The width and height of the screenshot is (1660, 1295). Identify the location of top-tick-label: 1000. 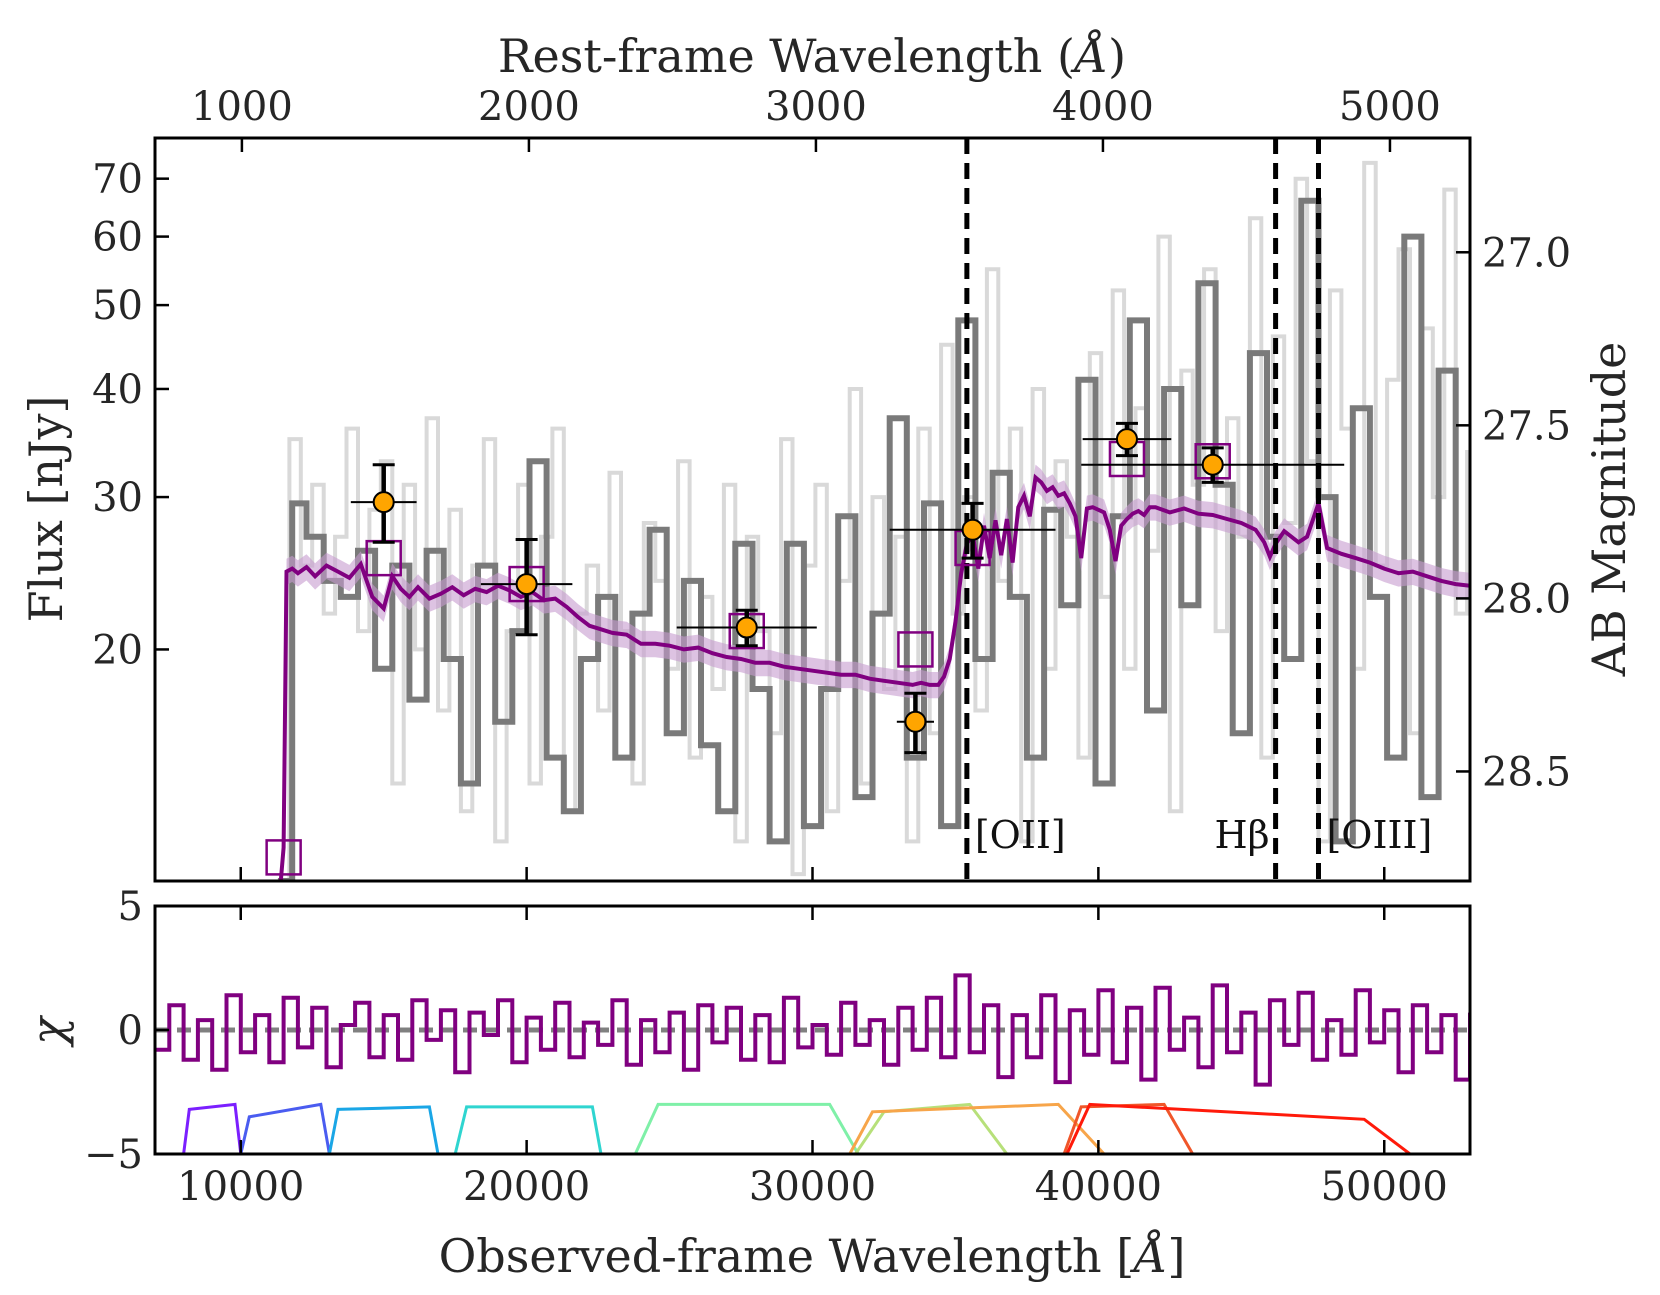
(242, 107).